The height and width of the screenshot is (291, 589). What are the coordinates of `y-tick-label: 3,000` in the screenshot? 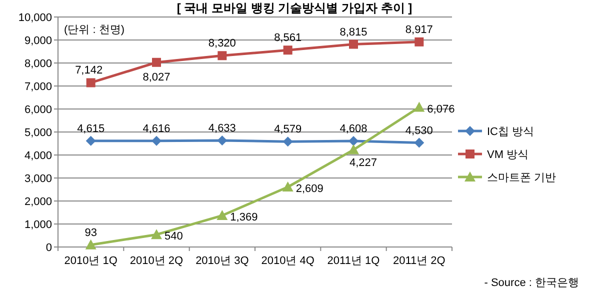 It's located at (38, 179).